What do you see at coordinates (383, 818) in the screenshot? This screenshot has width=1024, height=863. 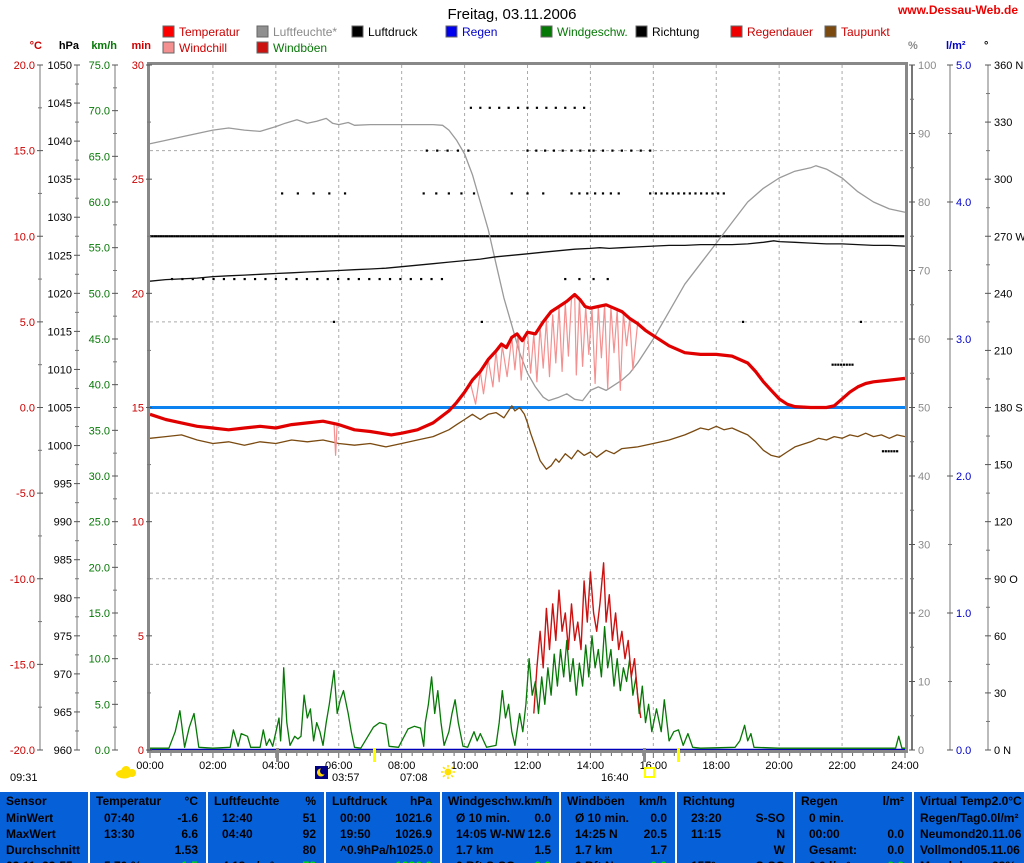 I see `table-row: 00:00 1021.6` at bounding box center [383, 818].